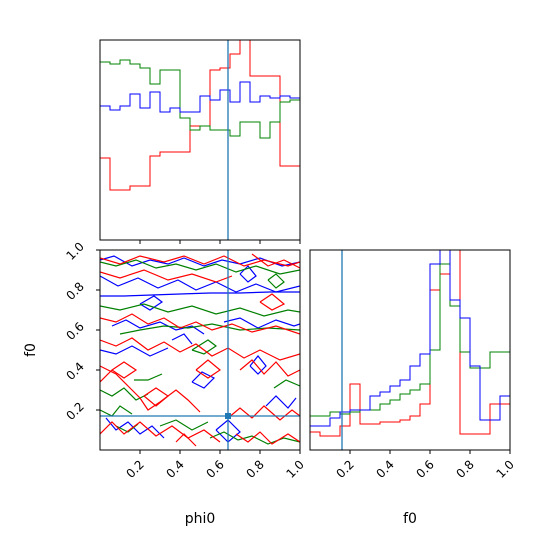  Describe the element at coordinates (344, 468) in the screenshot. I see `f0-hist-x-tick-label: 0.2` at that location.